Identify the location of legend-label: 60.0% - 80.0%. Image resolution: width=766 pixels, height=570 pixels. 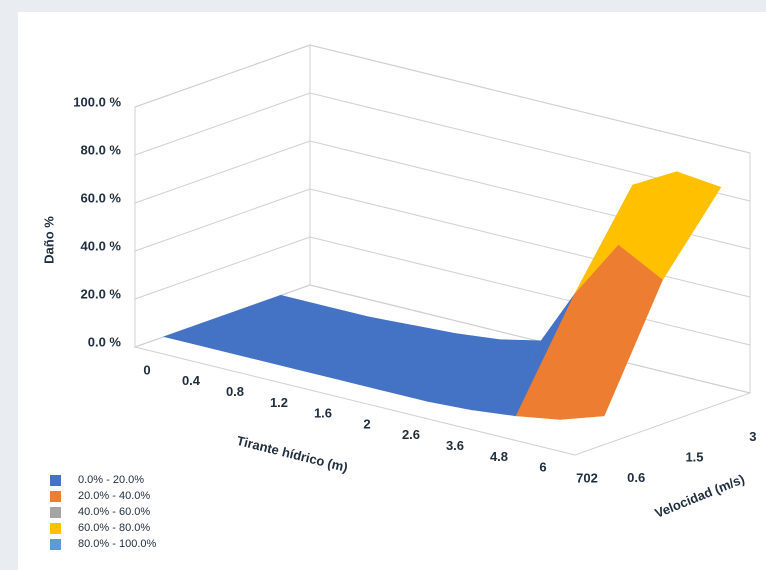
(114, 528).